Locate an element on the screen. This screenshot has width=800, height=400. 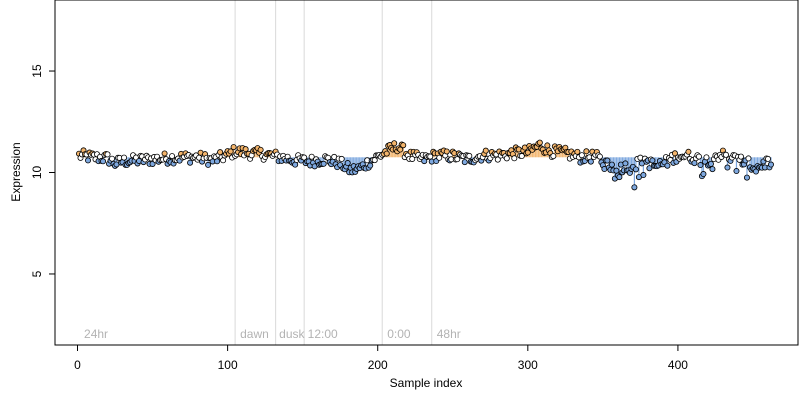
annotation-label: 48hr is located at coordinates (449, 334).